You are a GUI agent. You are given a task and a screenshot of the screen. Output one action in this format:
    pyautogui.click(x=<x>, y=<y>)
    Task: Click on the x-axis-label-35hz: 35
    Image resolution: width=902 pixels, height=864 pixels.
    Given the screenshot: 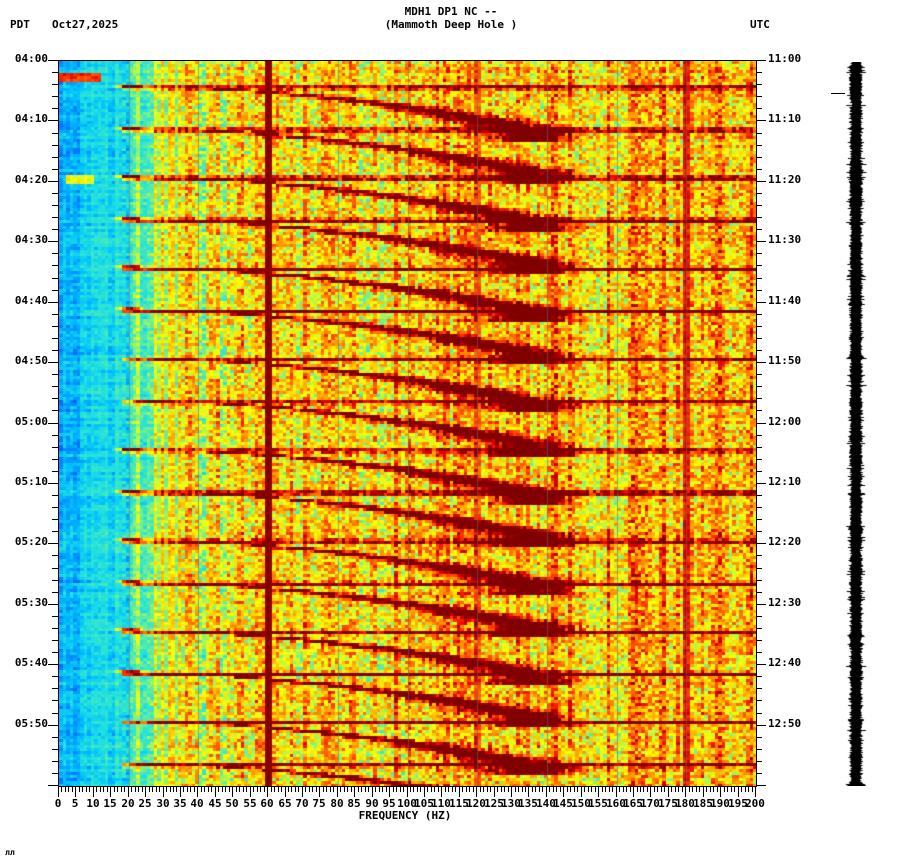 What is the action you would take?
    pyautogui.click(x=180, y=803)
    